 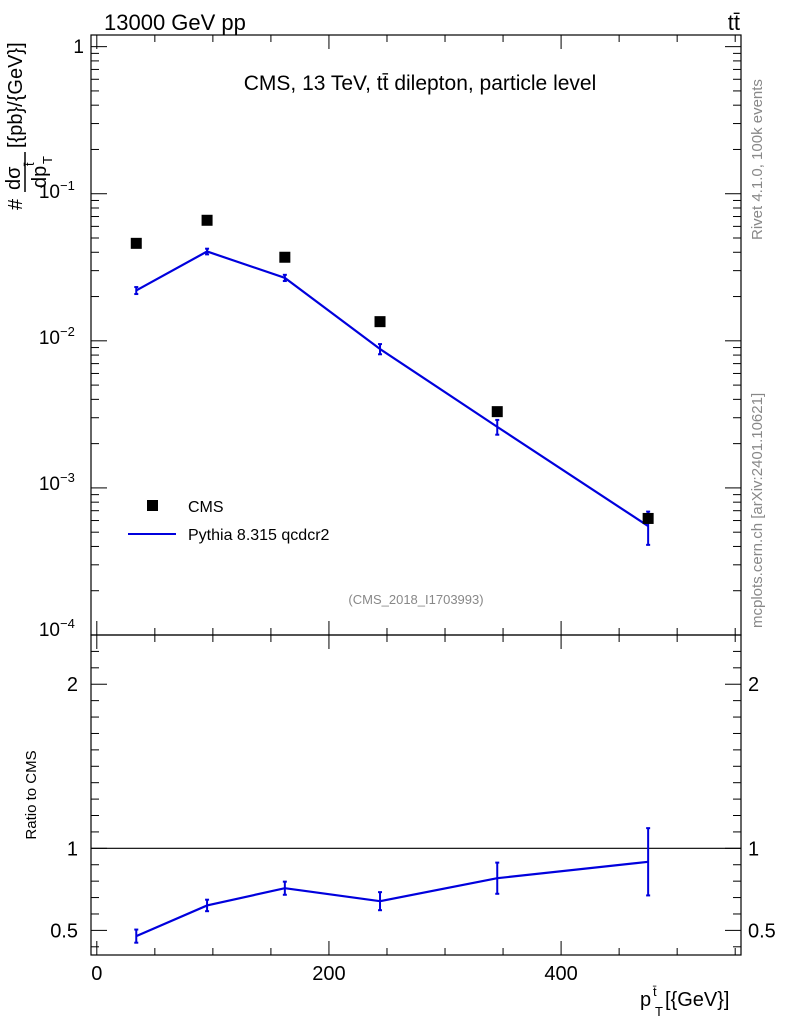 What do you see at coordinates (67, 477) in the screenshot?
I see `svg-text: −3` at bounding box center [67, 477].